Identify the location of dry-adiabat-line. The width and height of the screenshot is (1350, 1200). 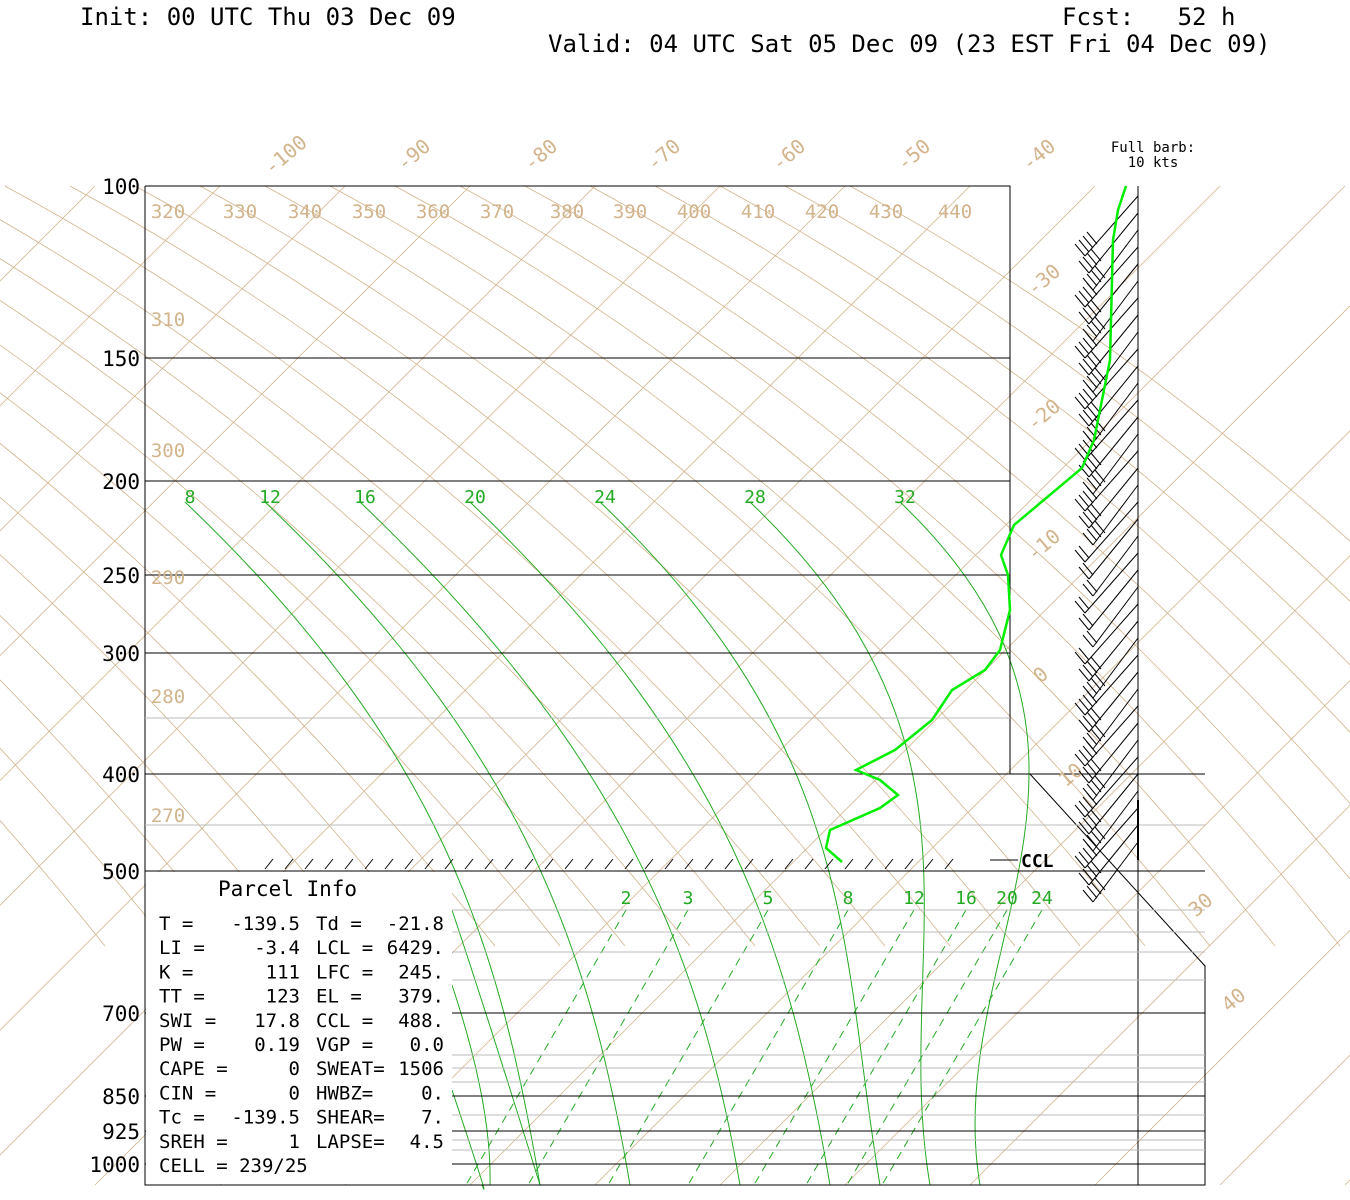
(183, 750).